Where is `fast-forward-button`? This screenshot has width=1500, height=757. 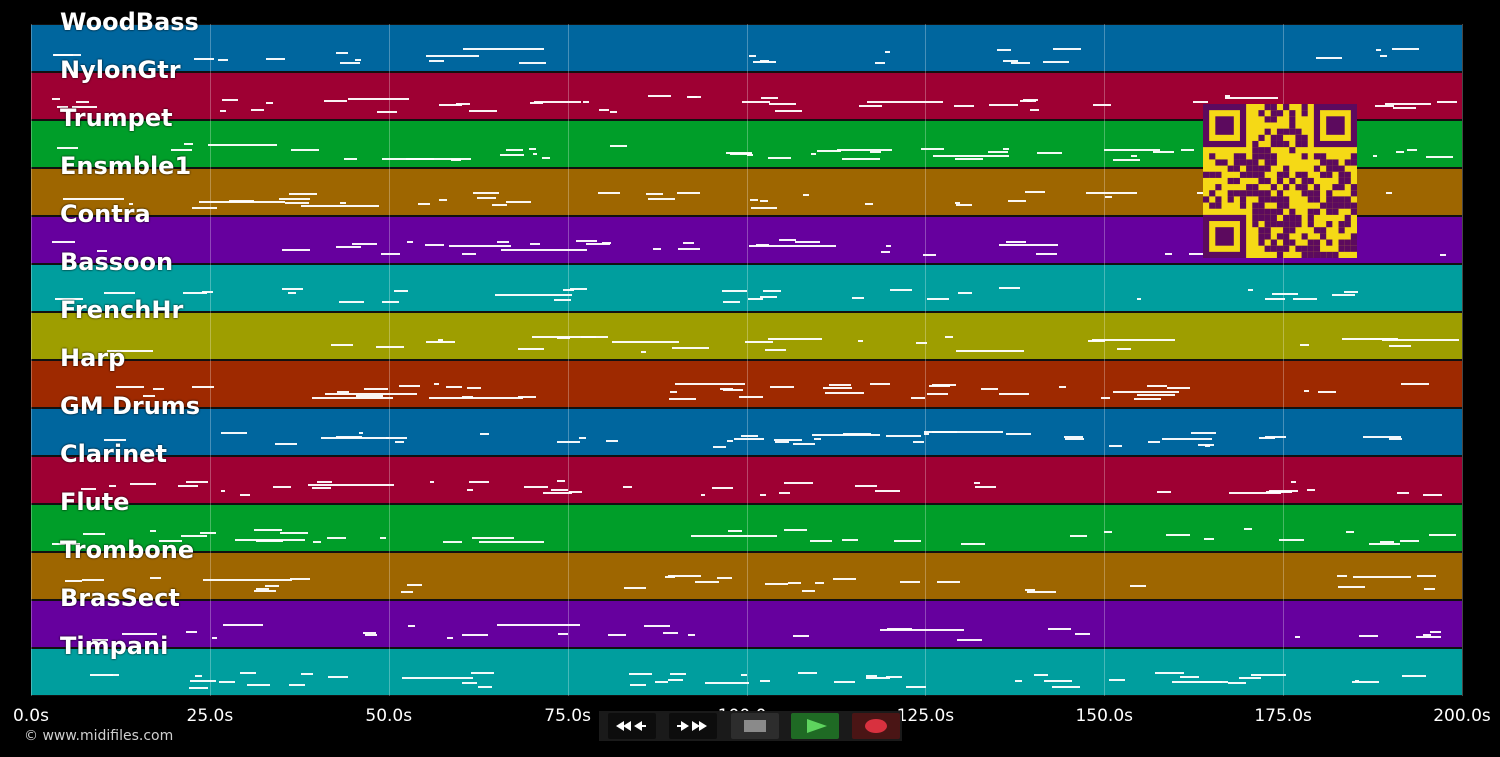 fast-forward-button is located at coordinates (693, 726).